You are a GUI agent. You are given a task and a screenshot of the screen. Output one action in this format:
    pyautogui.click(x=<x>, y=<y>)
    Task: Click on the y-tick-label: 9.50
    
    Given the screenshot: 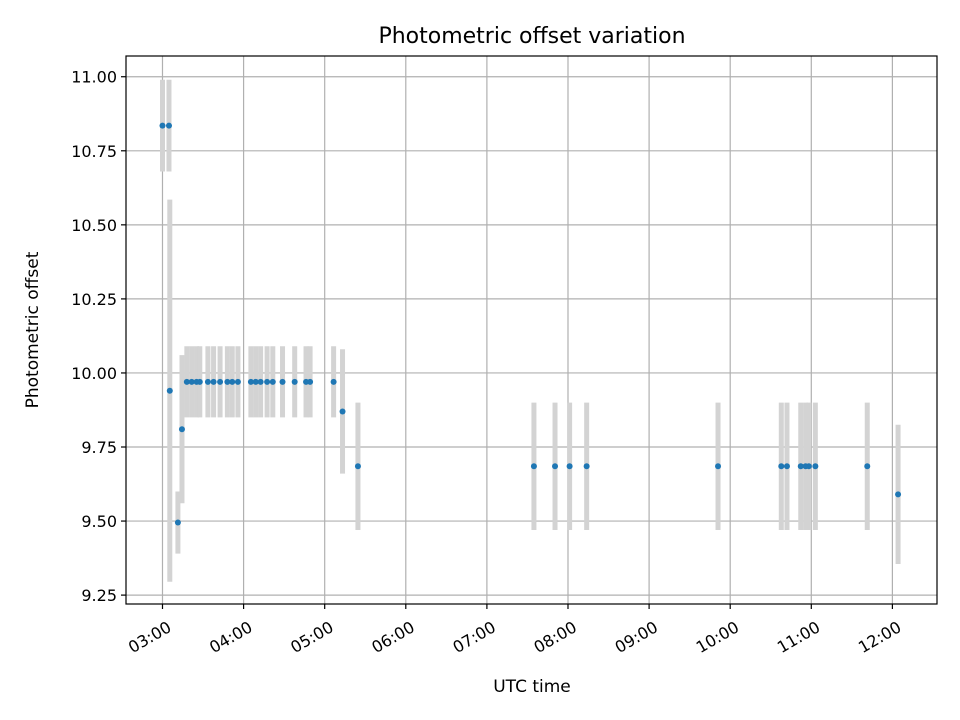 What is the action you would take?
    pyautogui.click(x=99, y=521)
    